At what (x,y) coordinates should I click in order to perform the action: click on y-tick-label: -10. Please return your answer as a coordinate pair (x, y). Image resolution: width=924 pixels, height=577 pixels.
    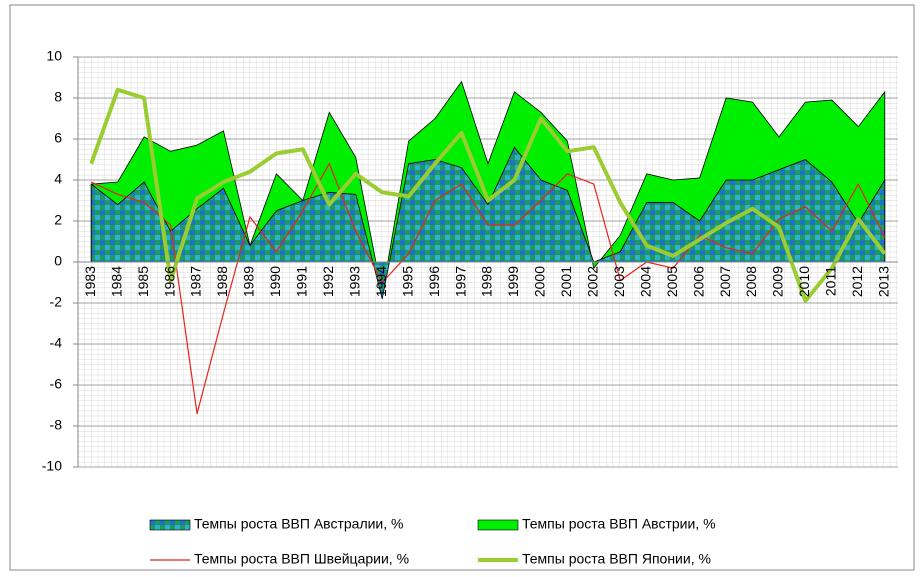
    Looking at the image, I should click on (52, 466).